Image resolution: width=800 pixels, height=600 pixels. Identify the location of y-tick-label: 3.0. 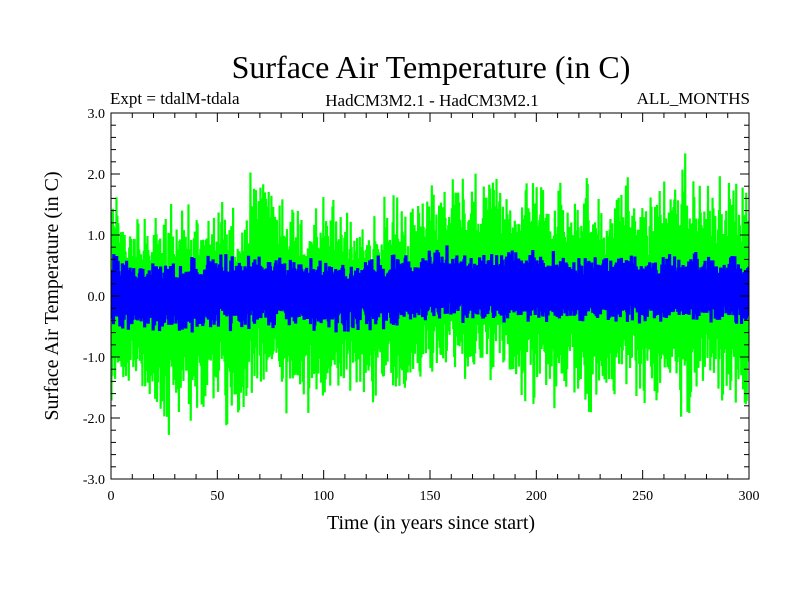
(97, 114).